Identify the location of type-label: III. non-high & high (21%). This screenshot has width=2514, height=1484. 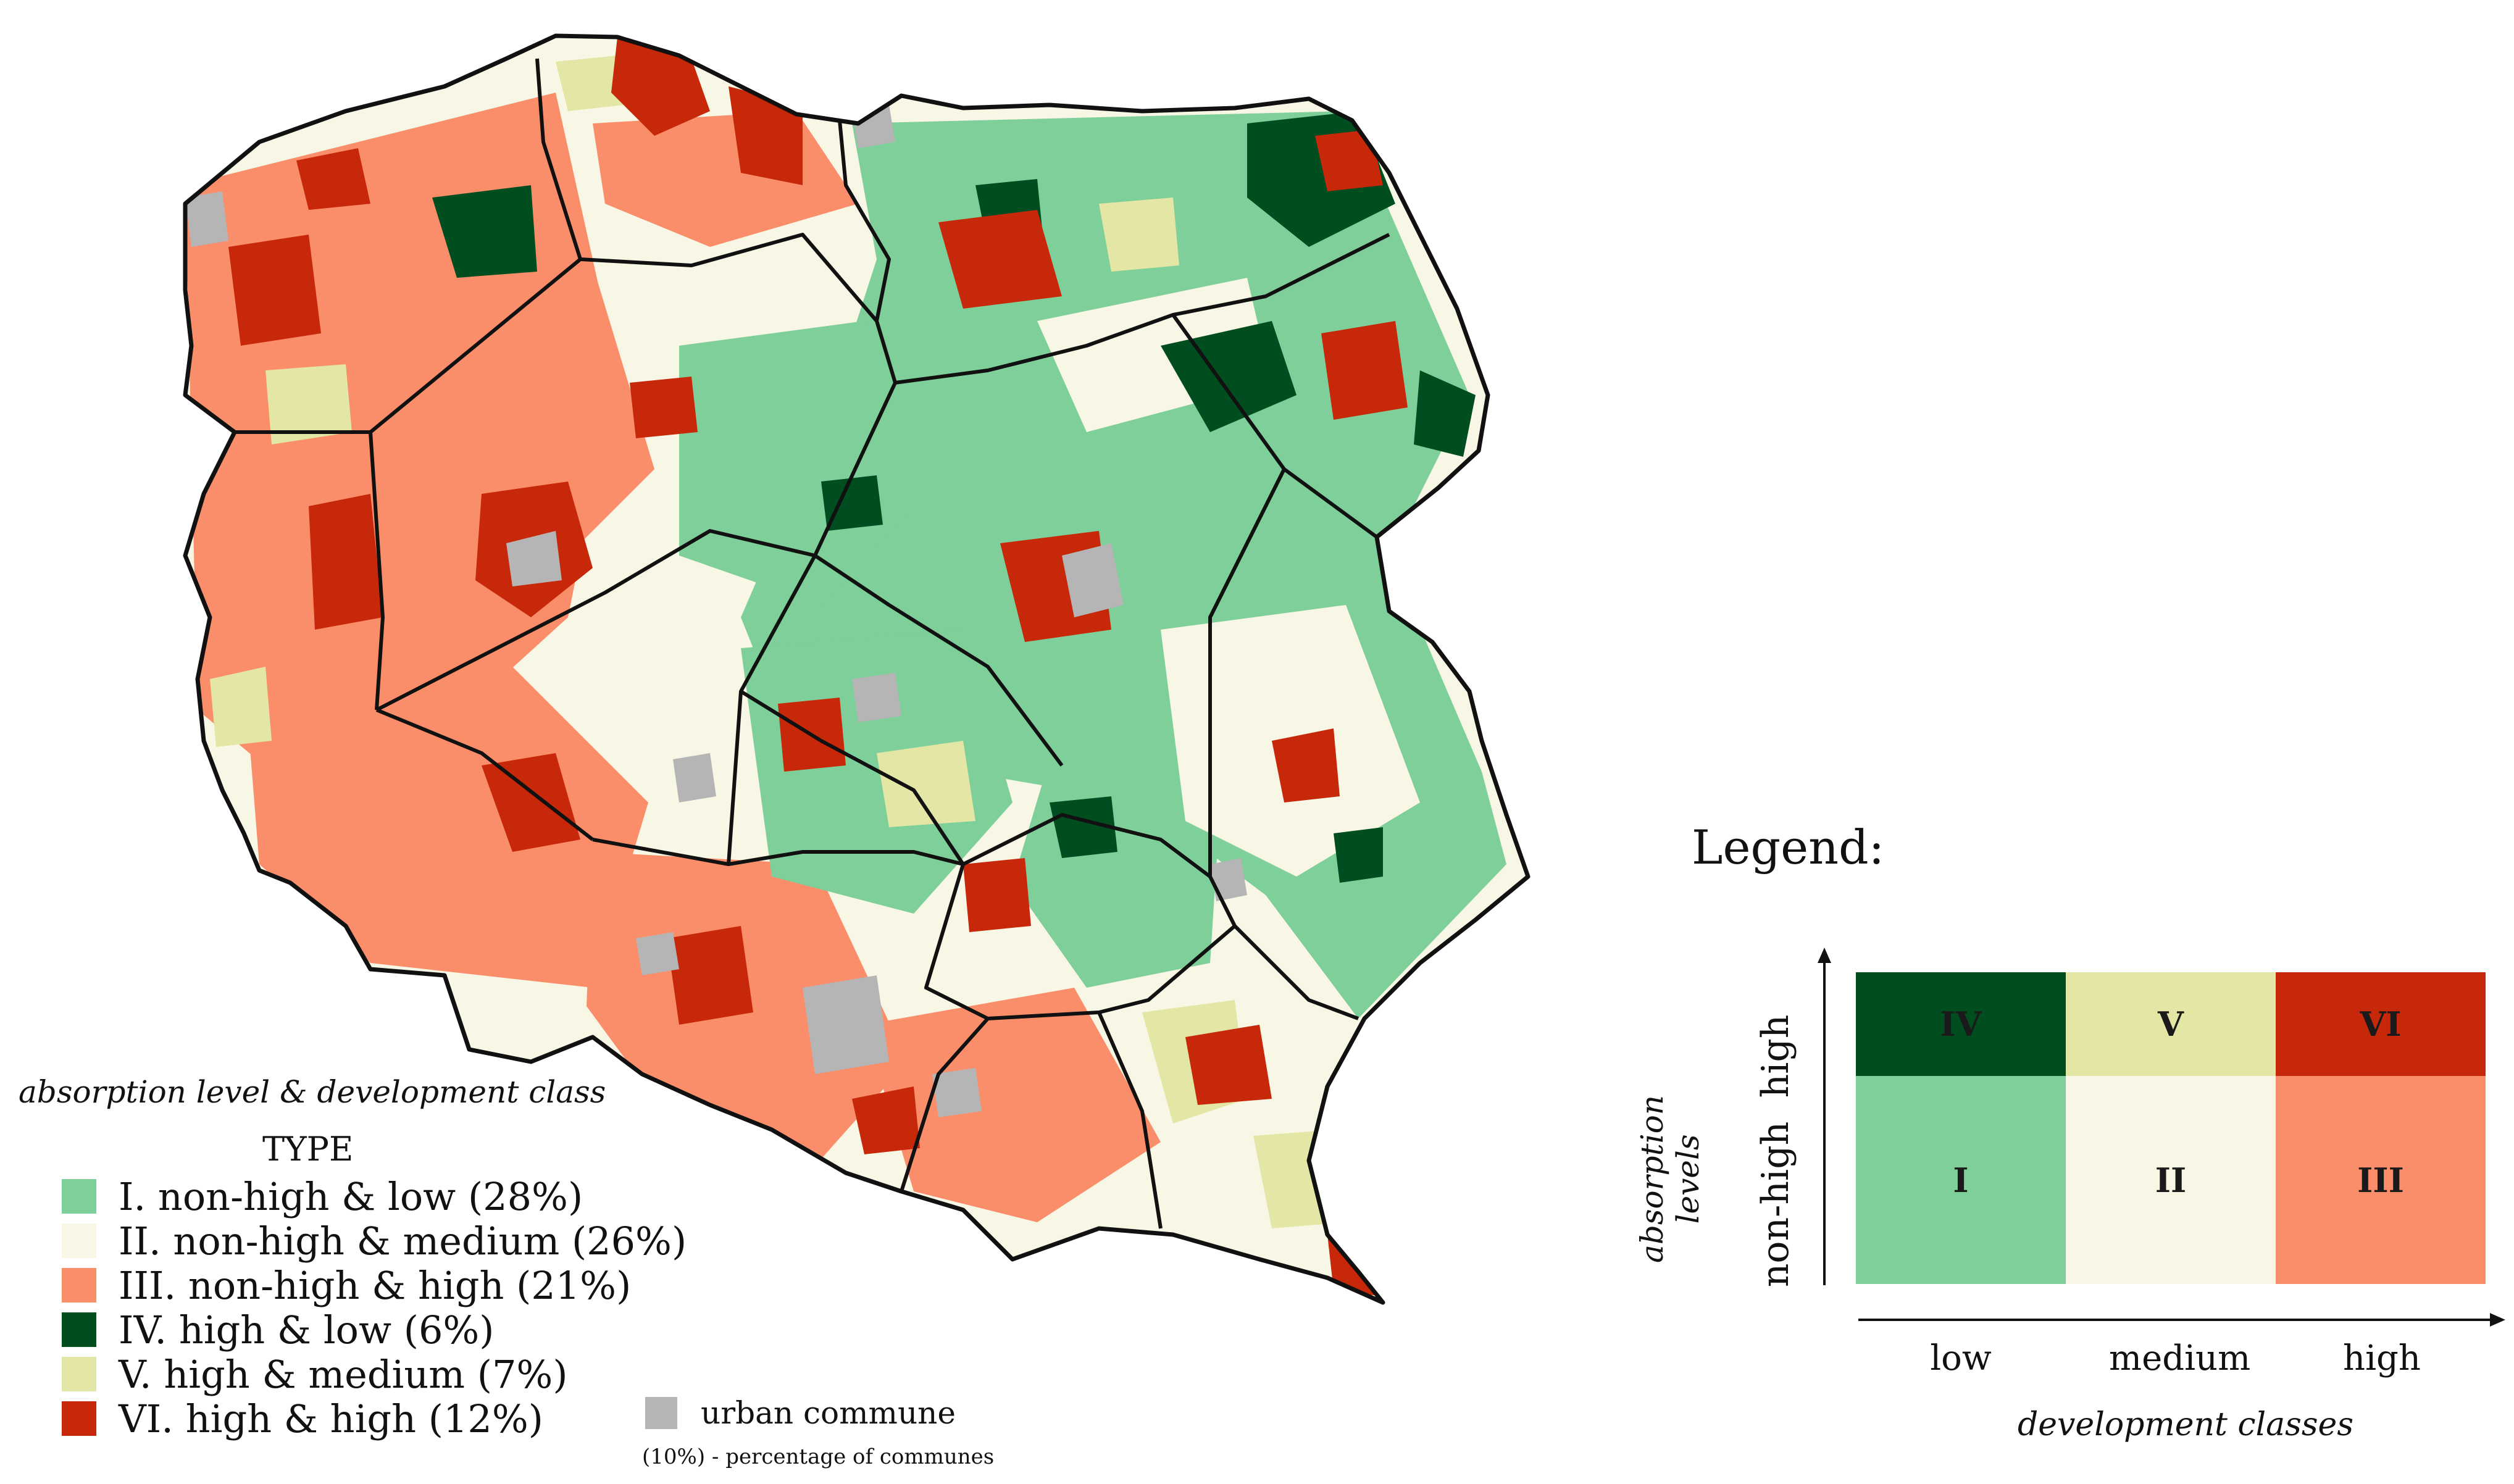
(375, 1285).